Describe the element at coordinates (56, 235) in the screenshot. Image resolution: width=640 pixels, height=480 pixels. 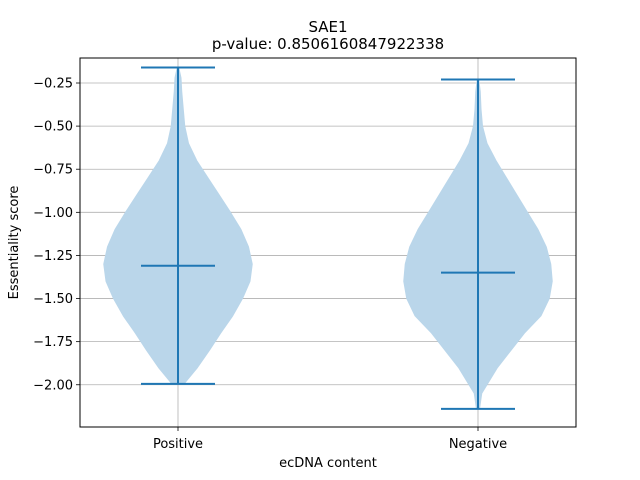
I see `y-axis-ticks: −0.25 −0.50 −0.75 −1.00 −1.25 −1.50 −1.75 −2.00` at that location.